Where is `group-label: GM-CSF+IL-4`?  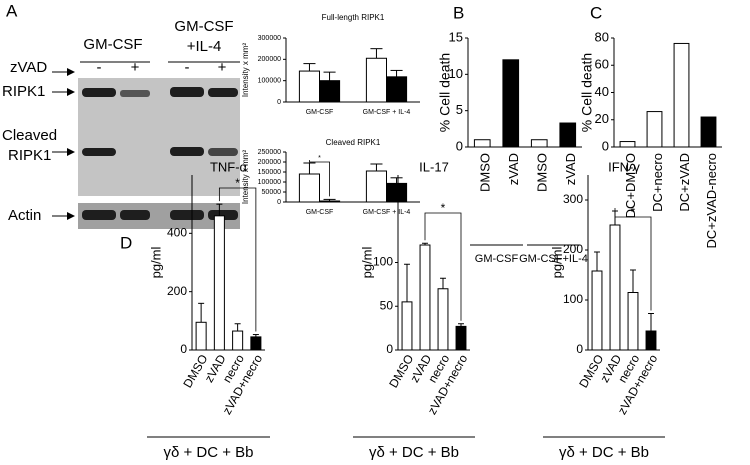
group-label: GM-CSF+IL-4 is located at coordinates (553, 259).